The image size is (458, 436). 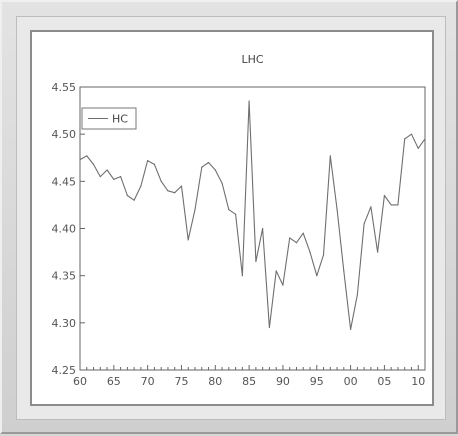 I want to click on x-tick-label: 65, so click(x=114, y=381).